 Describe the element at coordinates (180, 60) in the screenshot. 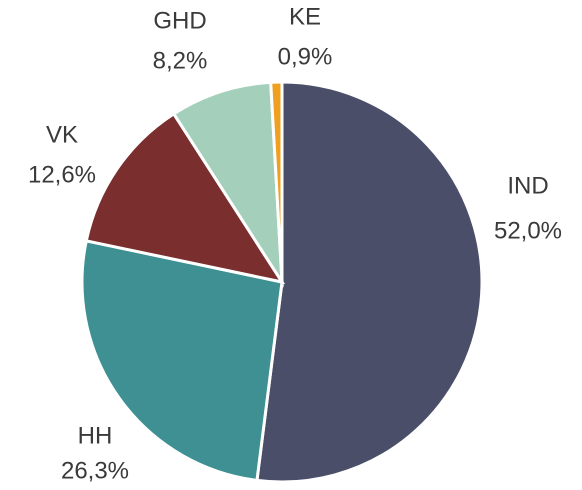

I see `slice-value-label: 8,2%` at that location.